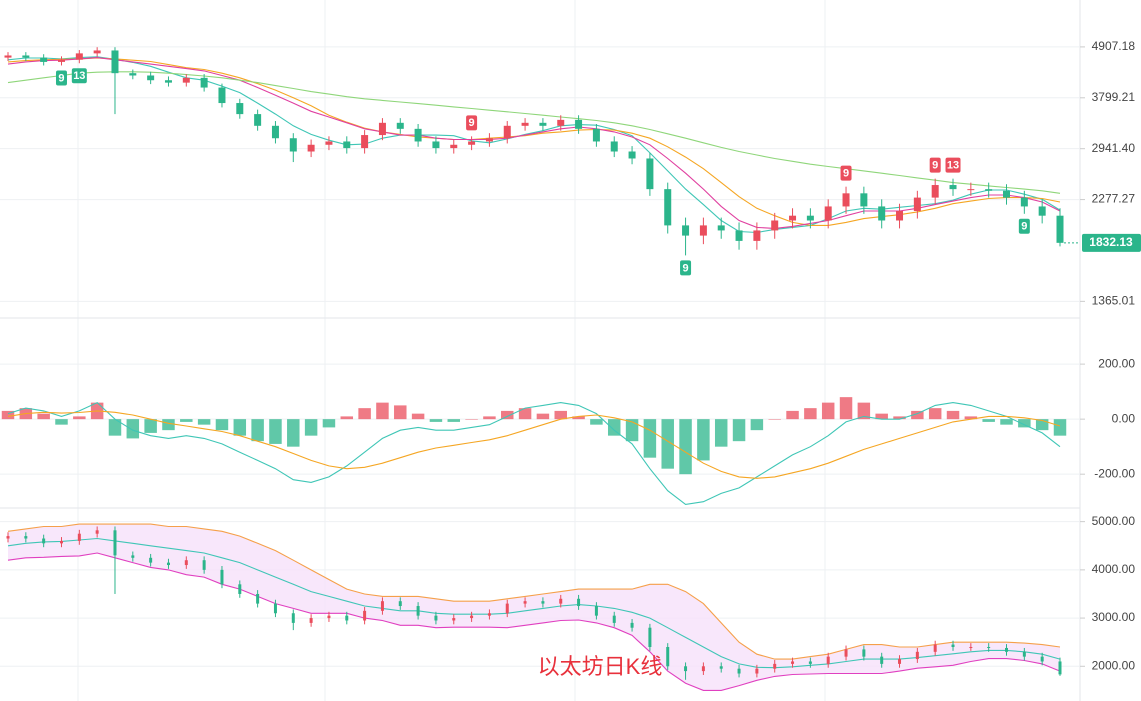 The width and height of the screenshot is (1141, 701). Describe the element at coordinates (1114, 148) in the screenshot. I see `y-tick-label: 2941.40` at that location.